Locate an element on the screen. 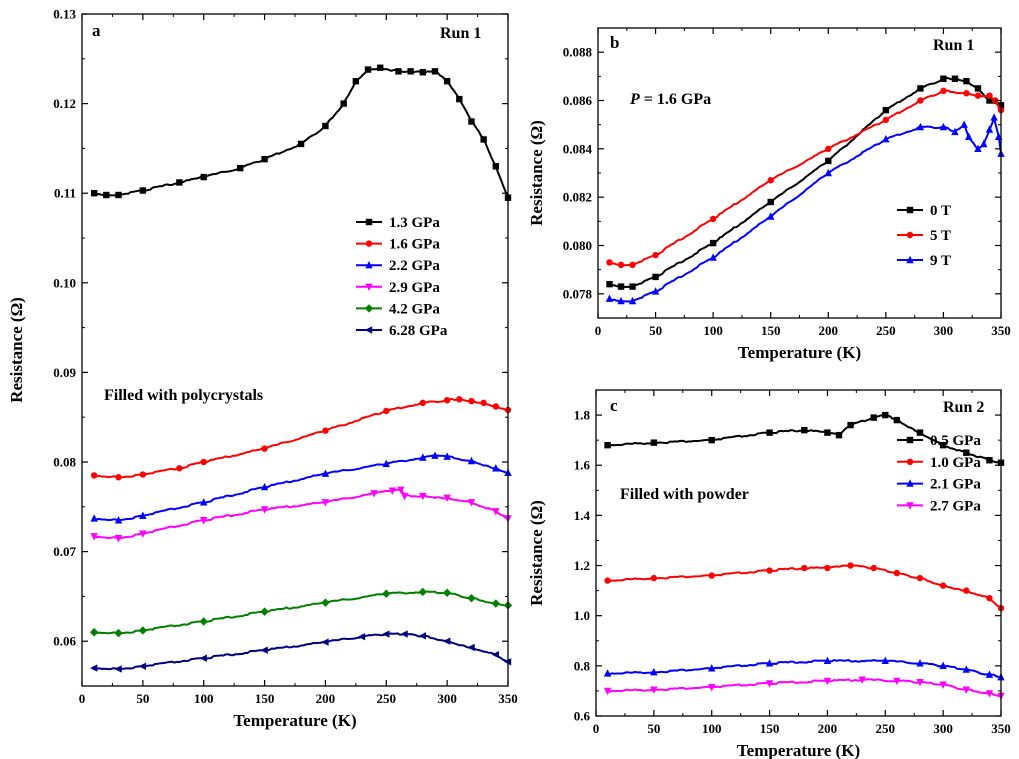 The image size is (1019, 759). y-tick-label-b: 0.082 is located at coordinates (577, 197).